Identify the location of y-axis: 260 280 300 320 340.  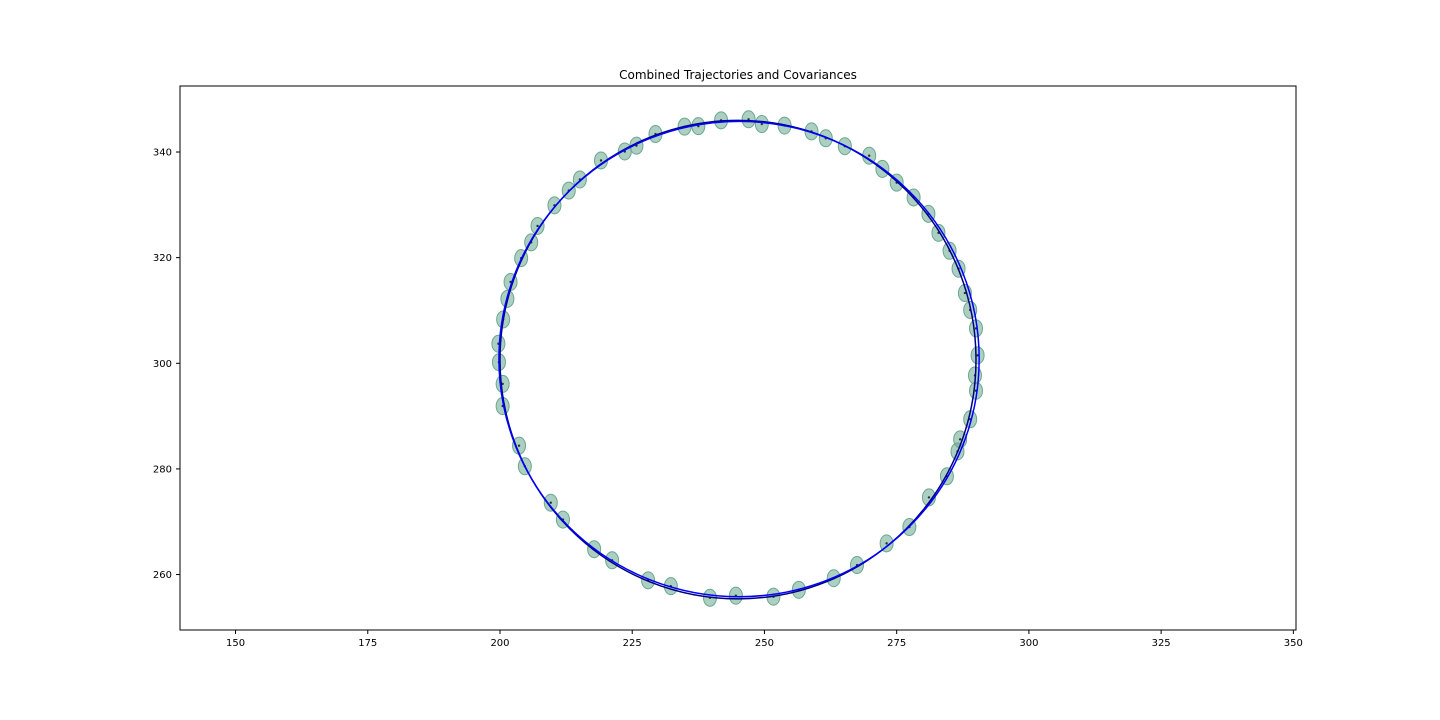
(166, 364).